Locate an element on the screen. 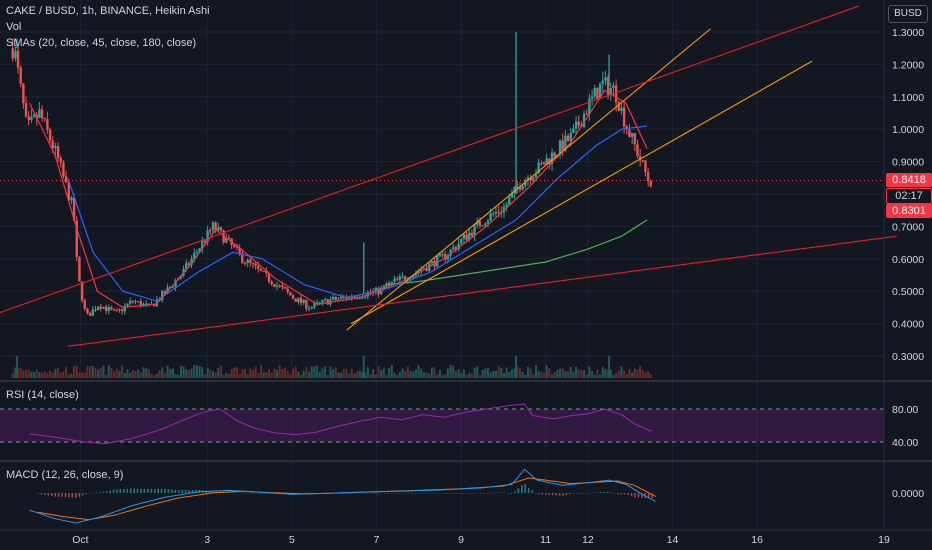 Image resolution: width=932 pixels, height=550 pixels. quote-currency-badge: BUSD is located at coordinates (908, 14).